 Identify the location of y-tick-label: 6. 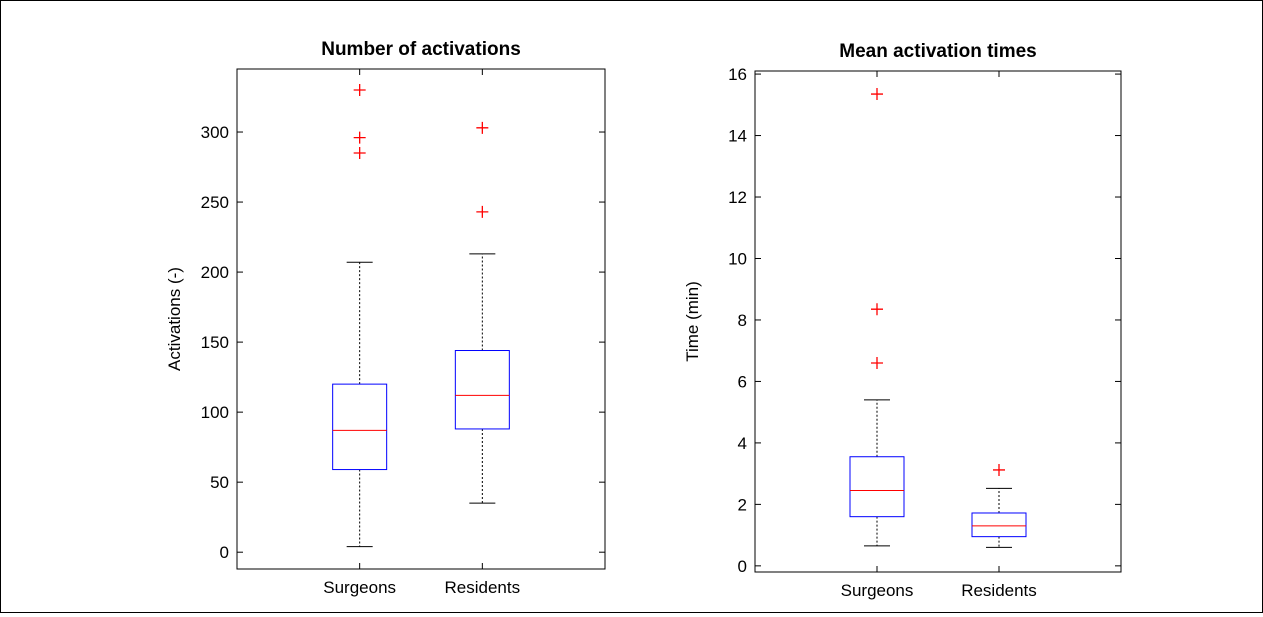
(742, 381).